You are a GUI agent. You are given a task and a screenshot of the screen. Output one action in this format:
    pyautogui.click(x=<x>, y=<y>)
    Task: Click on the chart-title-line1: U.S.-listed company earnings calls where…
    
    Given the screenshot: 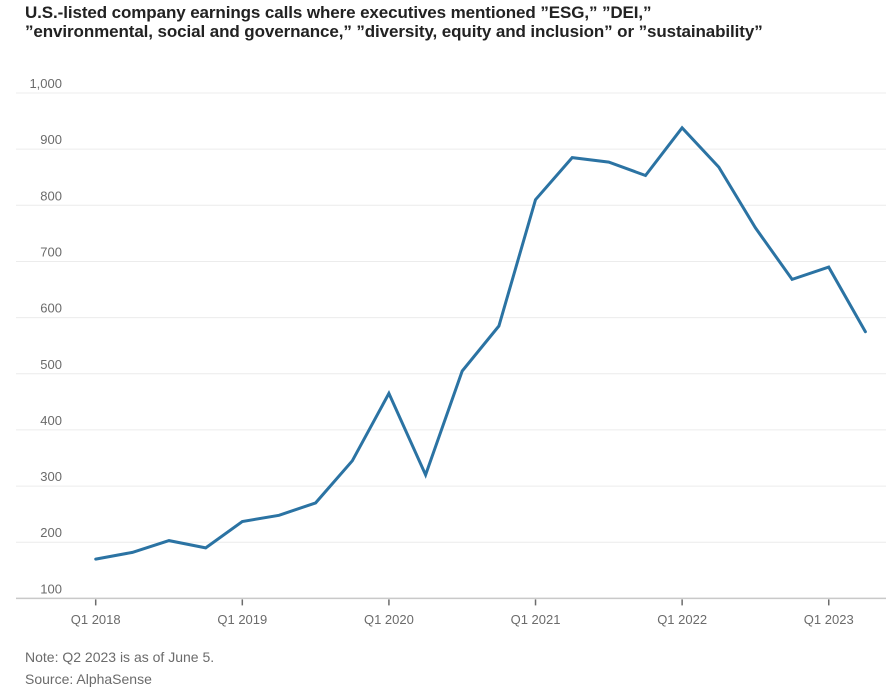 What is the action you would take?
    pyautogui.click(x=338, y=12)
    